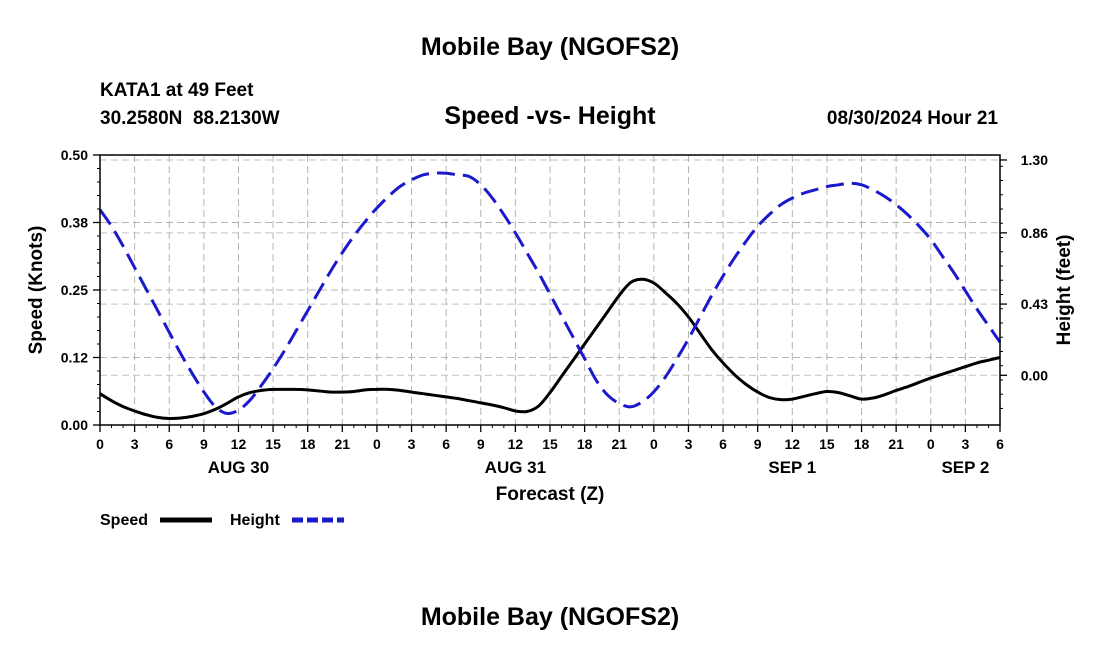  Describe the element at coordinates (238, 467) in the screenshot. I see `x-date-label: AUG 30` at that location.